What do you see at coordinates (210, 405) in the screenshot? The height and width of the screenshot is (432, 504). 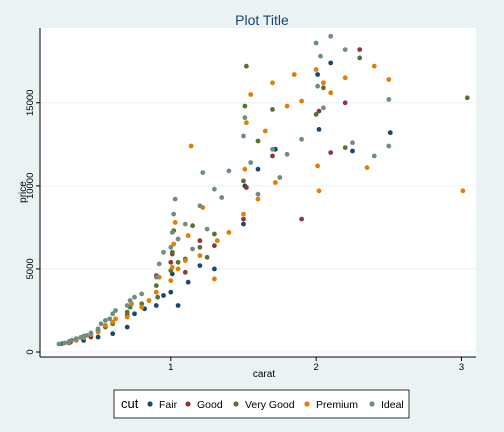 I see `legend-label-good: Good` at bounding box center [210, 405].